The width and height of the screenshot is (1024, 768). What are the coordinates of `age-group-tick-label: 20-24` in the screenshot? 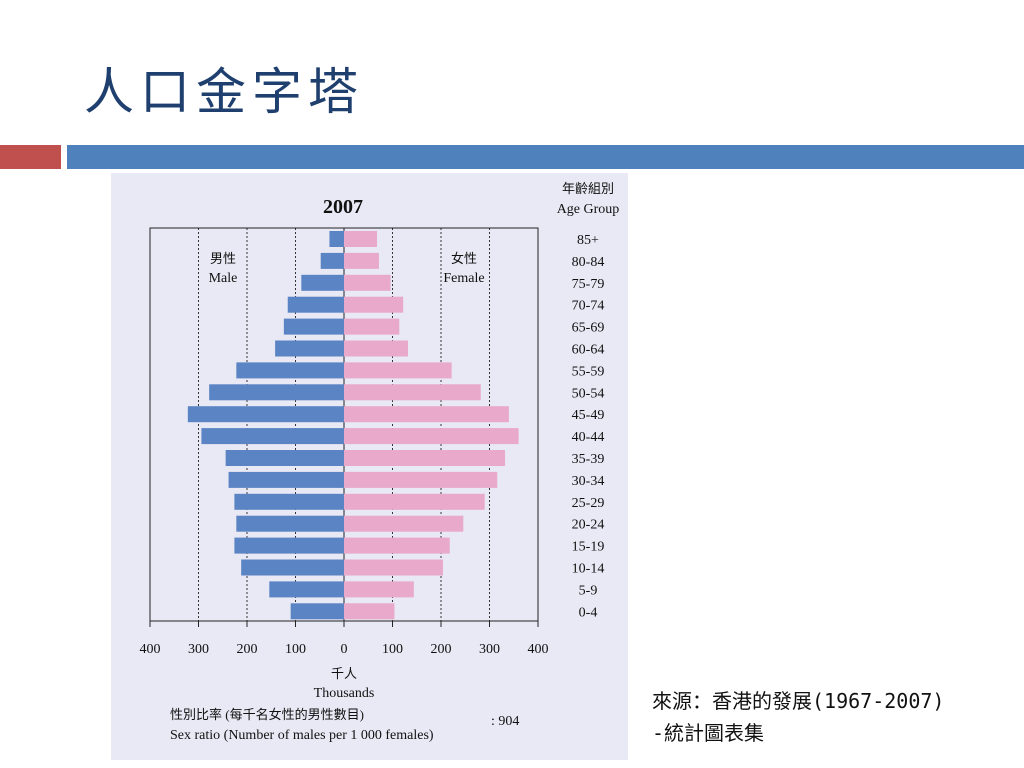 It's located at (588, 525).